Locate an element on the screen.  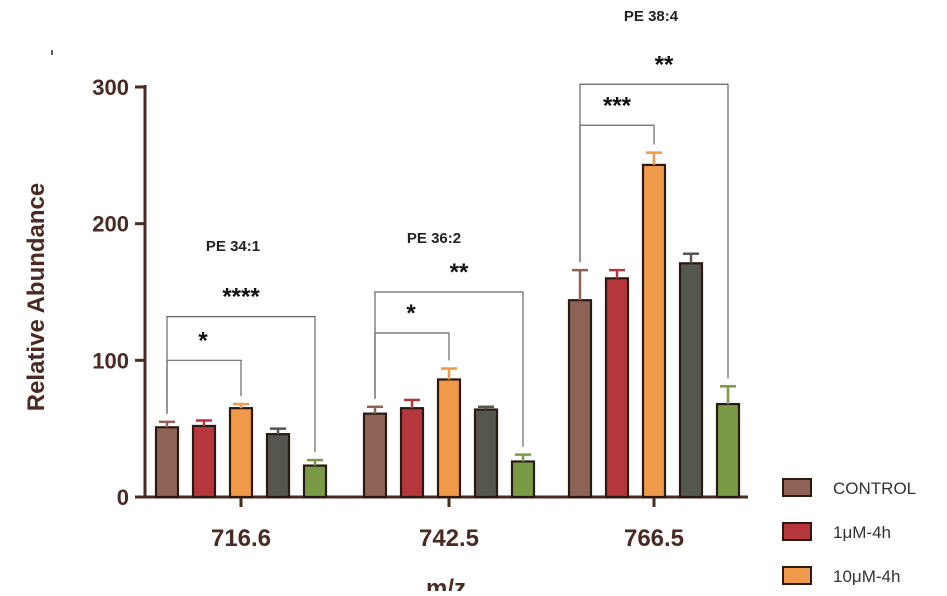
y-tick-label: 300 is located at coordinates (110, 87).